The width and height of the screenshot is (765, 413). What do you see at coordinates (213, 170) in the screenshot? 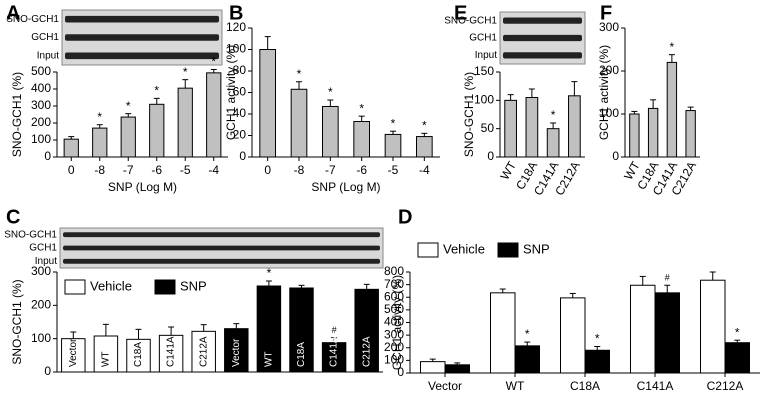
I see `x-tick-label: -4` at bounding box center [213, 170].